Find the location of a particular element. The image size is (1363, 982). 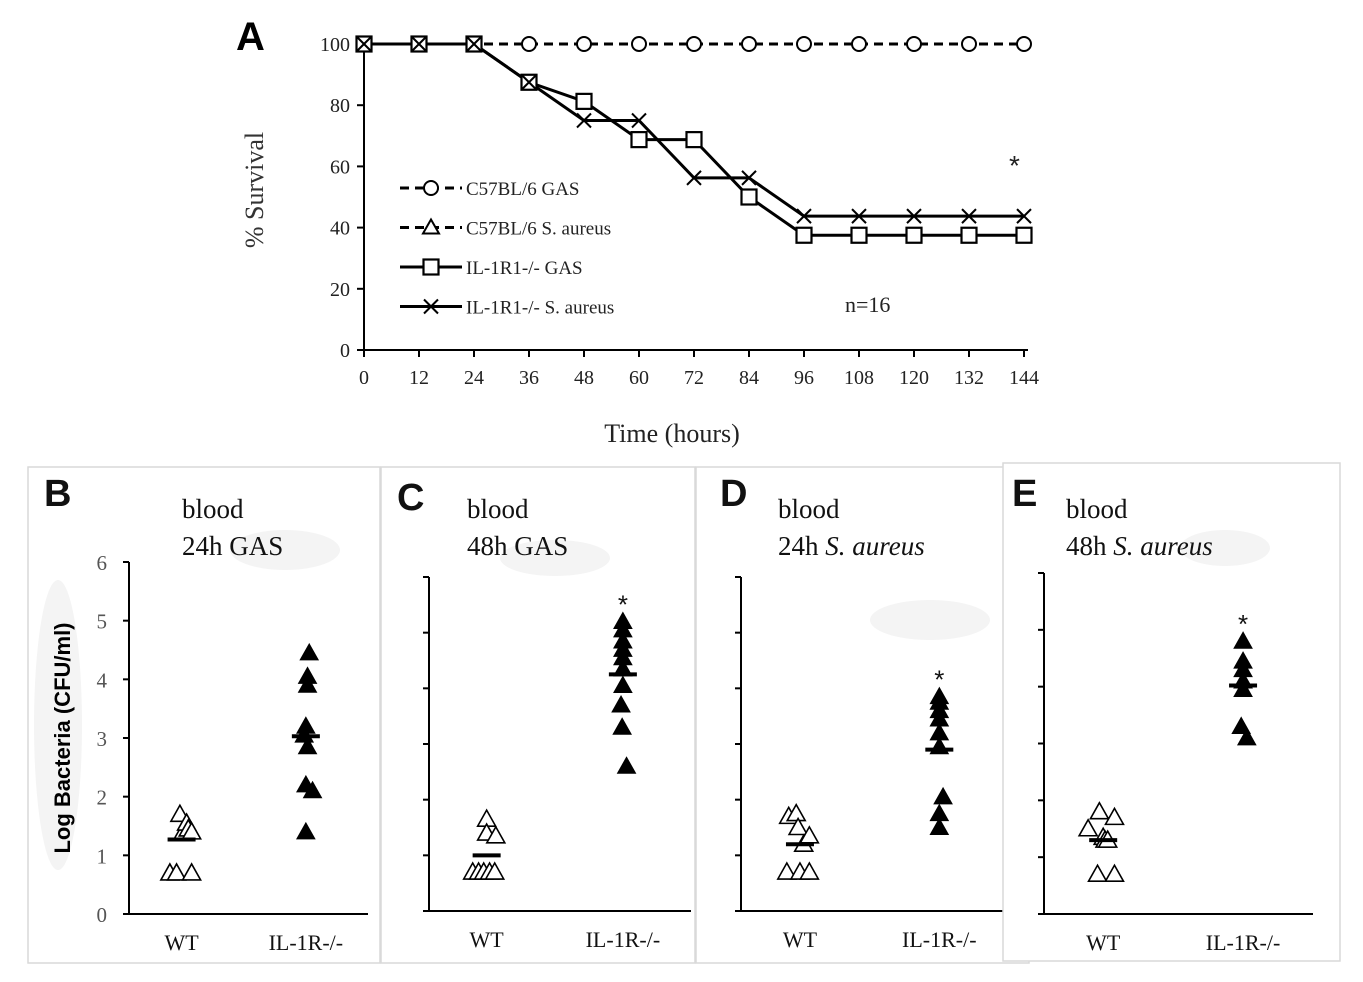

panel-frame is located at coordinates (1171, 712).